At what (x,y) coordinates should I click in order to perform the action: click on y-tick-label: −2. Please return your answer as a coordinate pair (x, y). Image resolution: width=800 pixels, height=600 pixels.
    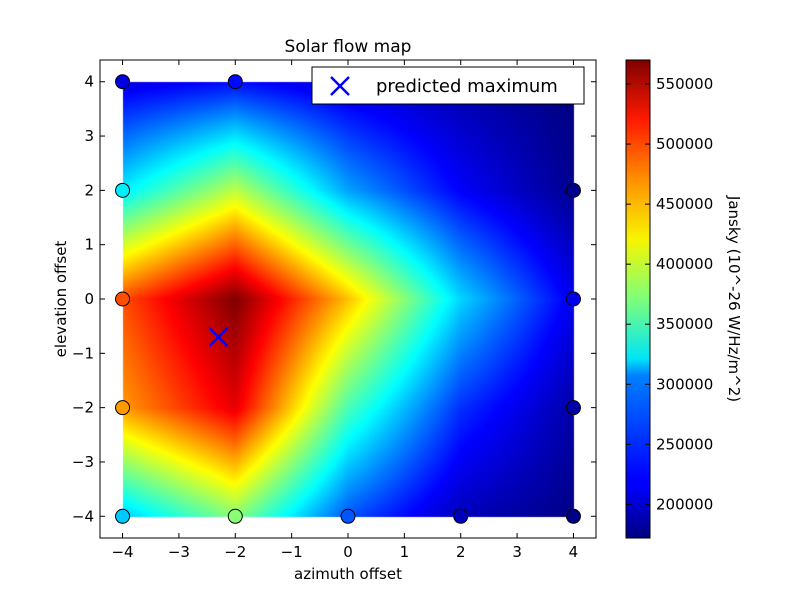
    Looking at the image, I should click on (83, 408).